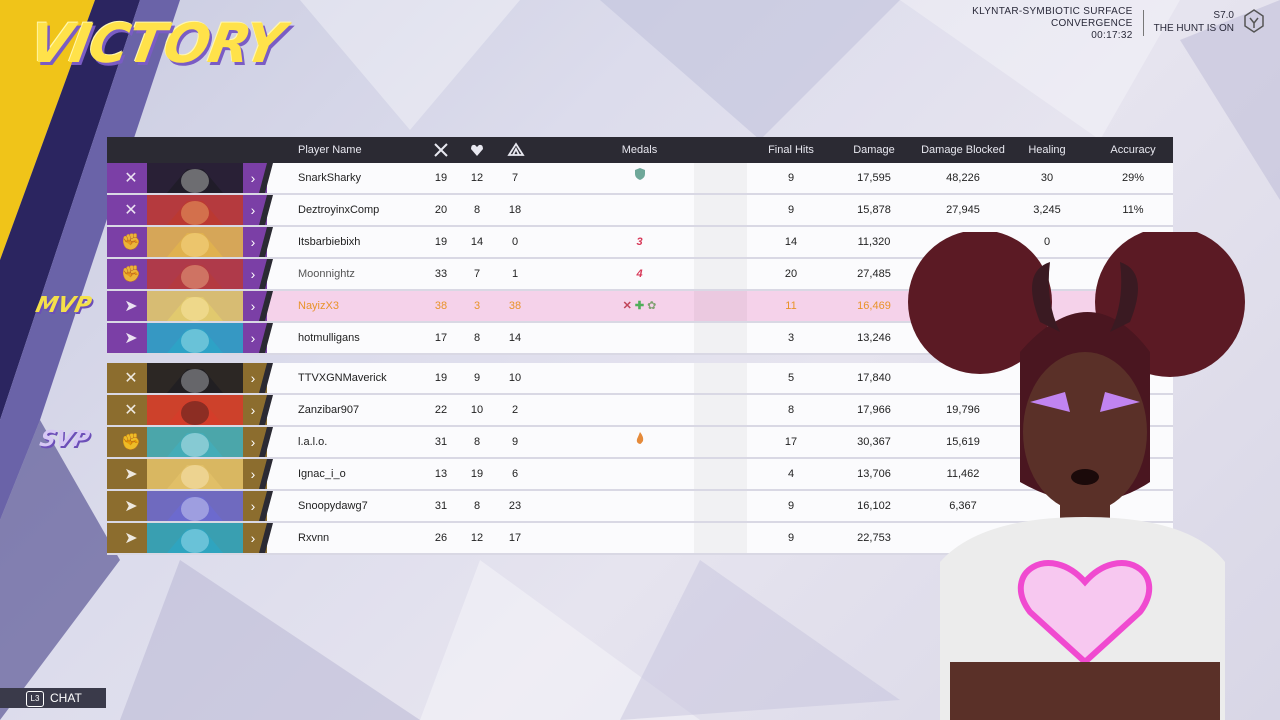 This screenshot has width=1280, height=720. Describe the element at coordinates (515, 338) in the screenshot. I see `assists-value: 14` at that location.